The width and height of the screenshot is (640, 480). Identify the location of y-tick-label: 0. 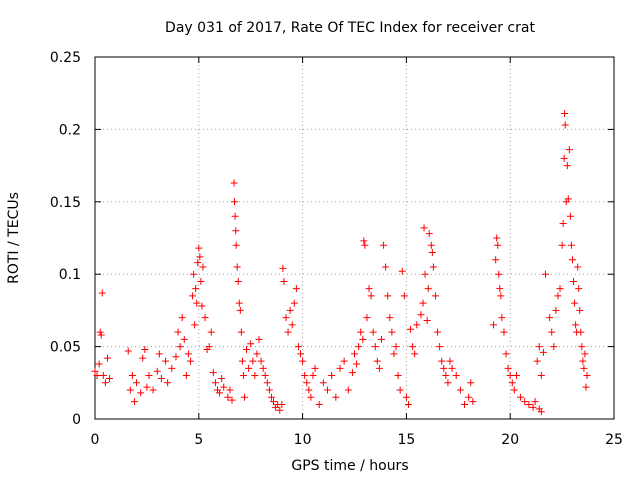
(76, 420).